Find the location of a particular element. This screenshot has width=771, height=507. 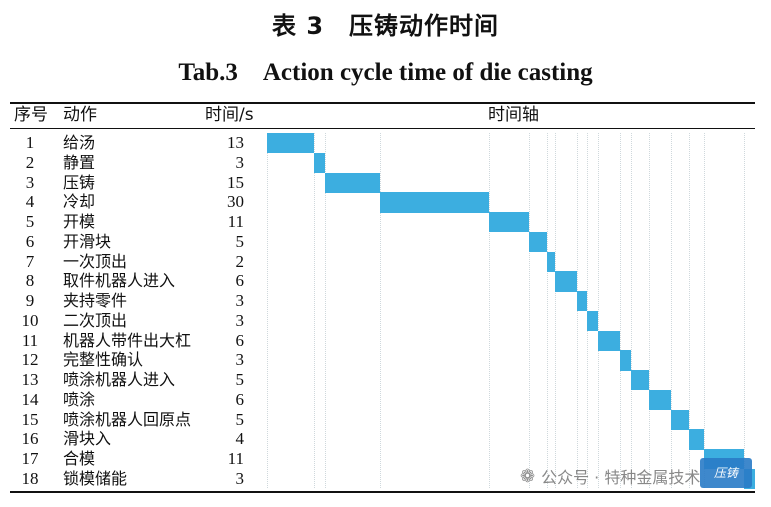

watermark-stamp: 压铸 is located at coordinates (726, 473).